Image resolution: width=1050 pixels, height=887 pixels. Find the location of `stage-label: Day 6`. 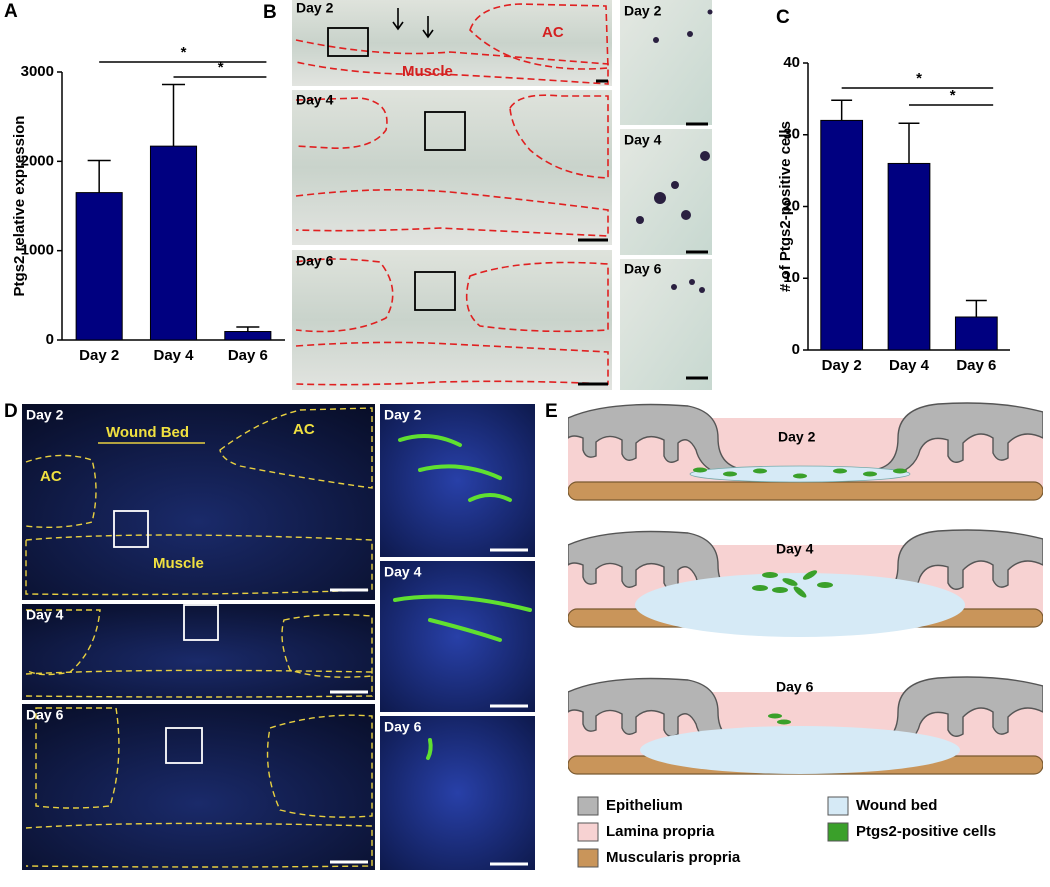

stage-label: Day 6 is located at coordinates (795, 687).